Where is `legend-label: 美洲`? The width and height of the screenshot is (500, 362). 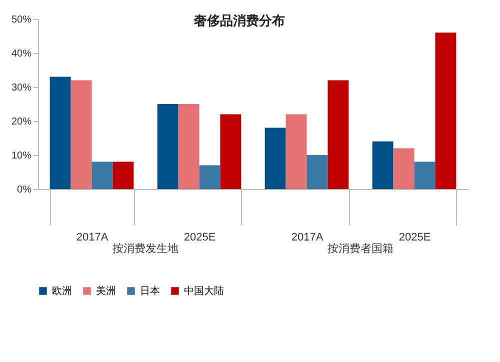 legend-label: 美洲 is located at coordinates (106, 291).